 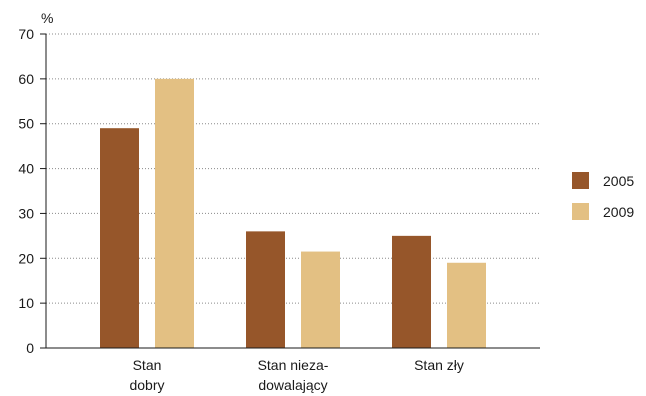 What do you see at coordinates (146, 385) in the screenshot?
I see `x-category-label: dobry` at bounding box center [146, 385].